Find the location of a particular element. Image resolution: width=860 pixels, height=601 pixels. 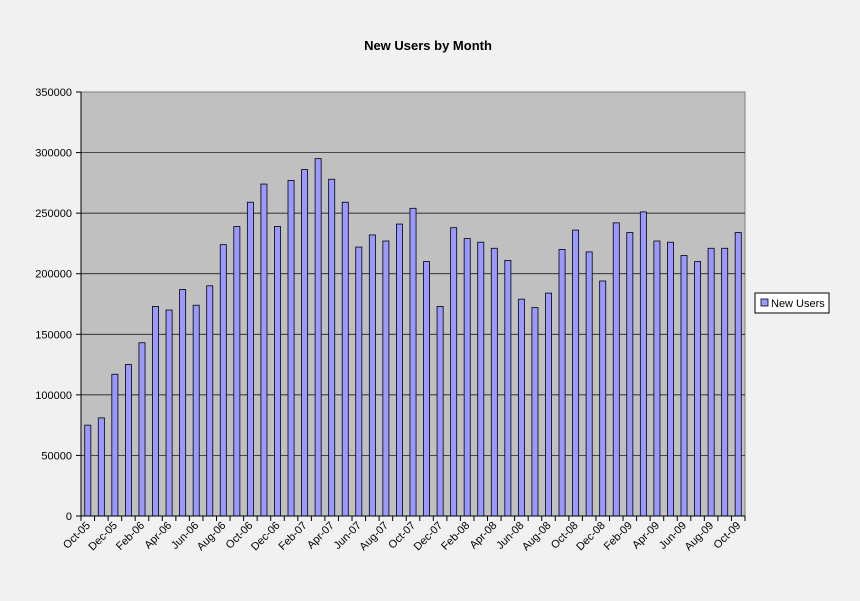

x-tick-label: Feb-06 is located at coordinates (130, 536).